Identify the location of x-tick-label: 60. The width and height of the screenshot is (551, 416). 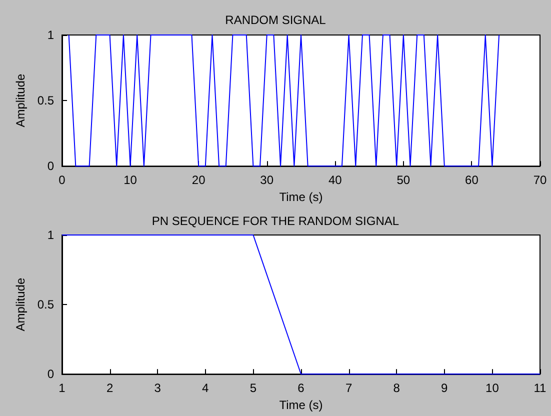
(472, 180).